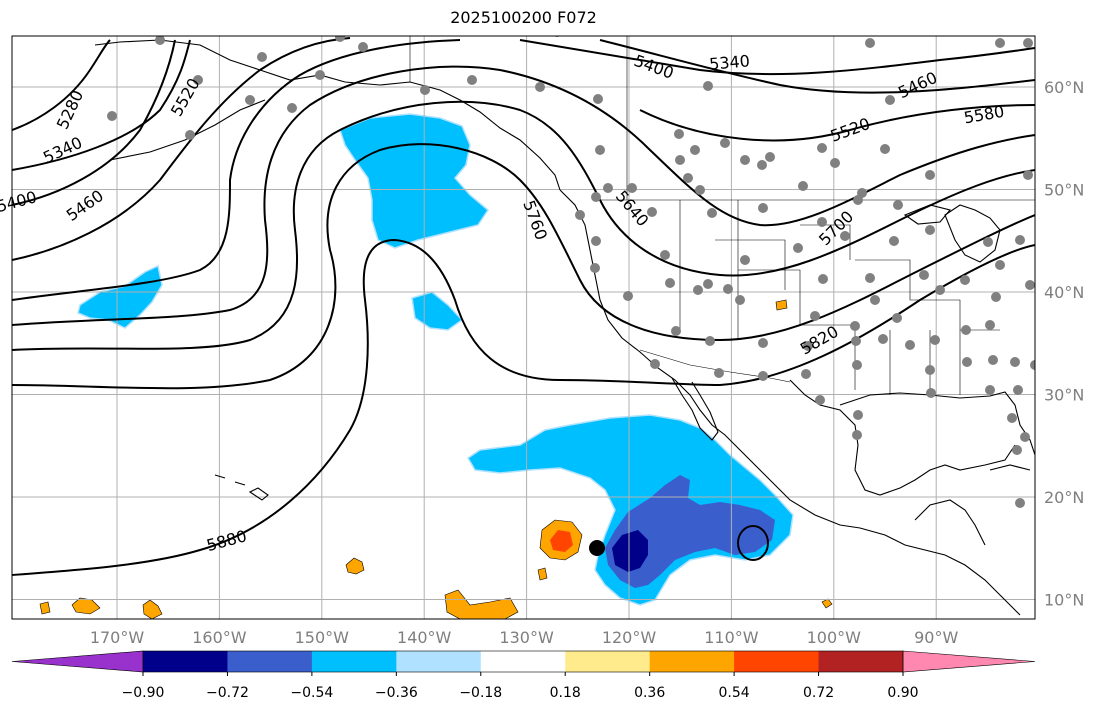 The height and width of the screenshot is (712, 1105). Describe the element at coordinates (902, 437) in the screenshot. I see `gulf-coast` at that location.